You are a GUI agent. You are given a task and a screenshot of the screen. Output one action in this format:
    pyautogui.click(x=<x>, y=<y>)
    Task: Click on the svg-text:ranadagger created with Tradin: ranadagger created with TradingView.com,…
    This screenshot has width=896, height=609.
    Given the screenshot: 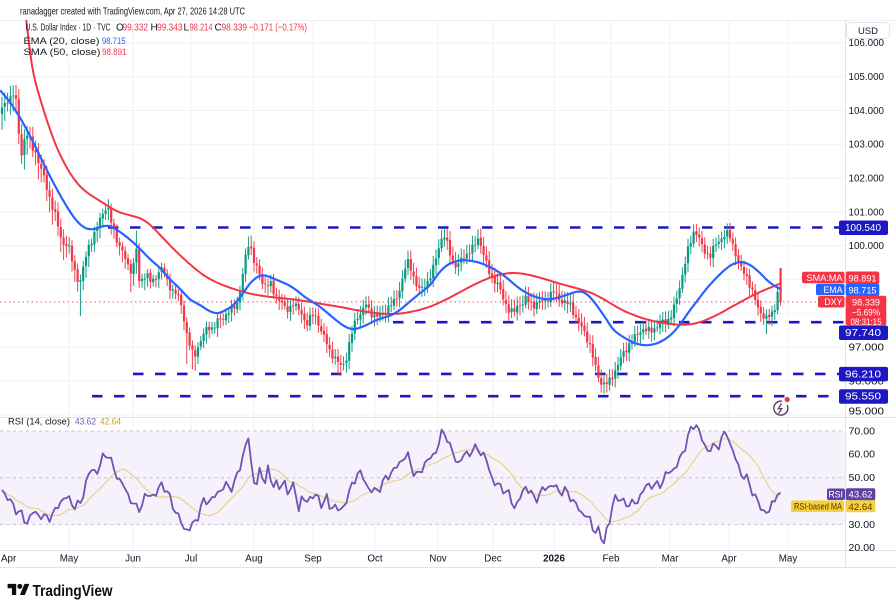 What is the action you would take?
    pyautogui.click(x=132, y=12)
    